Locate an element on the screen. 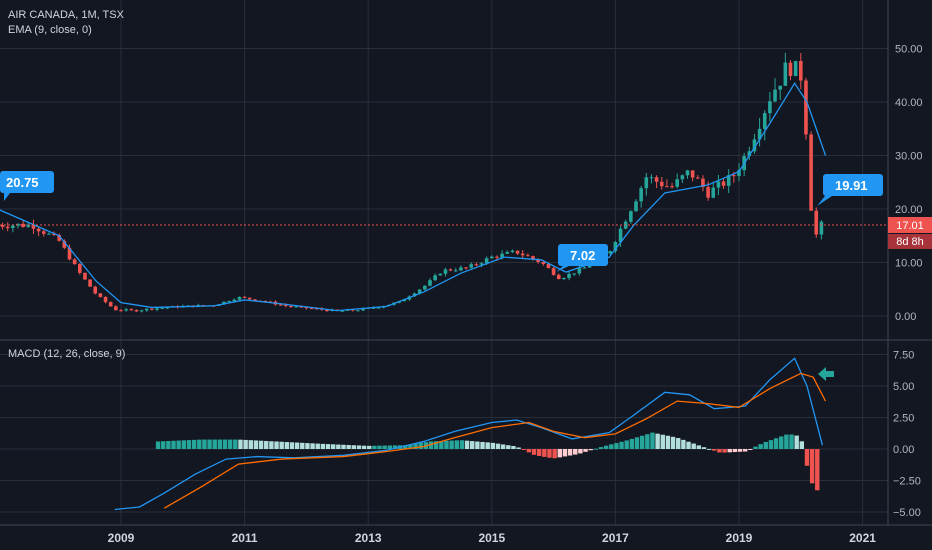 This screenshot has height=550, width=932. arrow-left-icon is located at coordinates (826, 374).